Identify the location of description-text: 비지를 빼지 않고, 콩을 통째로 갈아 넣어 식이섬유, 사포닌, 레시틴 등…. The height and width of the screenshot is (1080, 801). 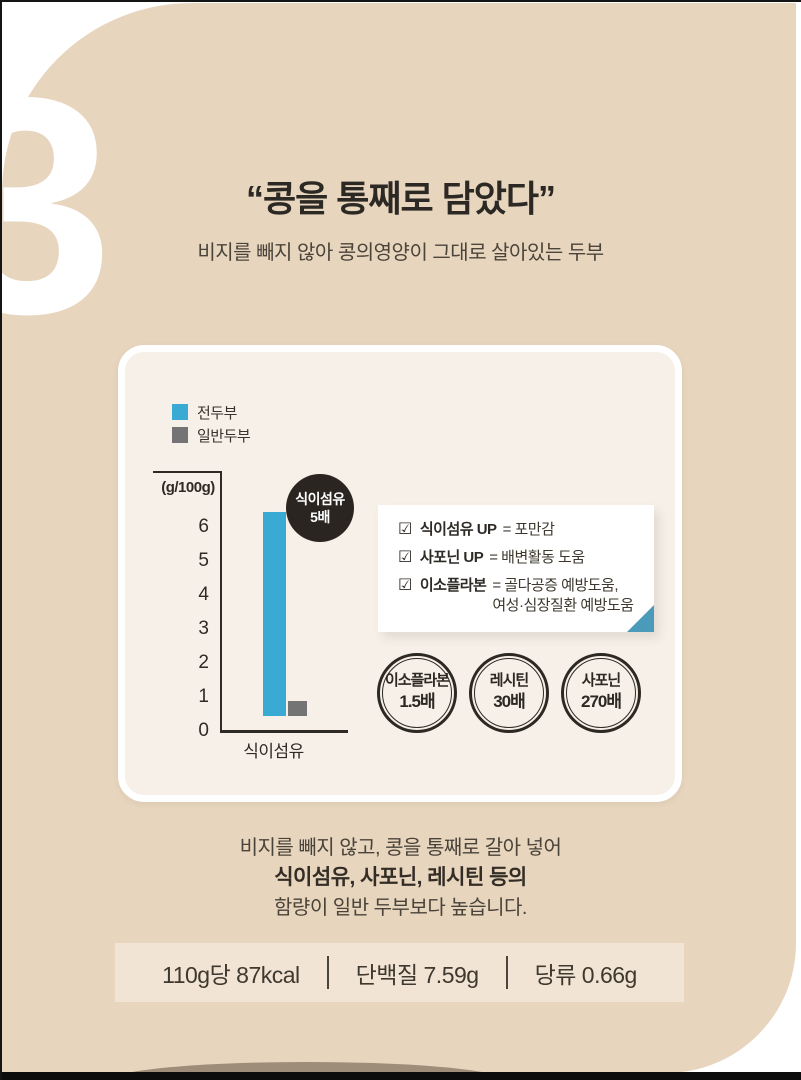
(400, 878).